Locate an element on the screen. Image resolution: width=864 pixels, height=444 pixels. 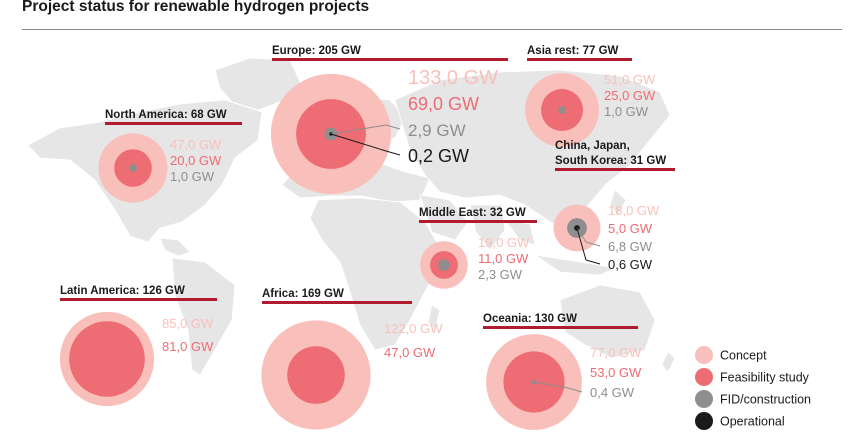
value-label-fid: 6,8 GW is located at coordinates (630, 246).